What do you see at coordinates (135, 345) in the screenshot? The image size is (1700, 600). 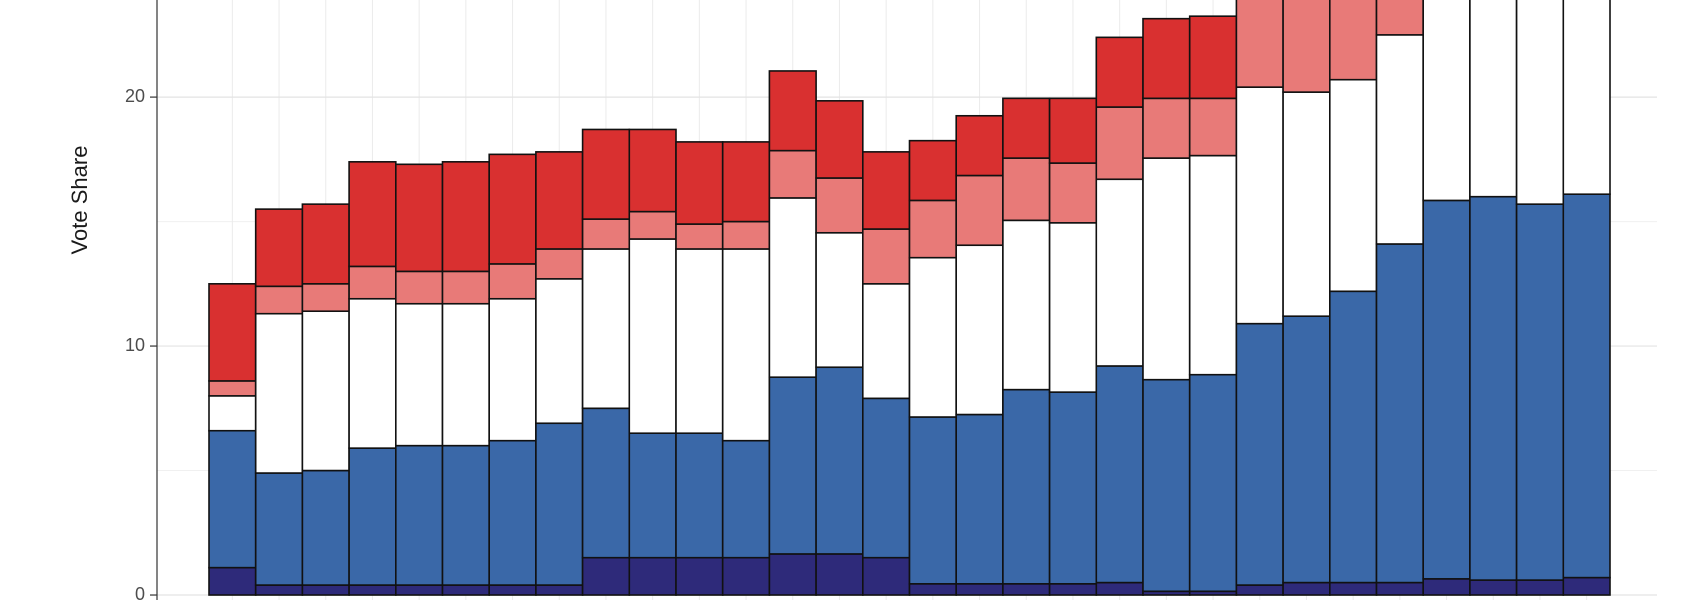 I see `y-tick-label: 10` at bounding box center [135, 345].